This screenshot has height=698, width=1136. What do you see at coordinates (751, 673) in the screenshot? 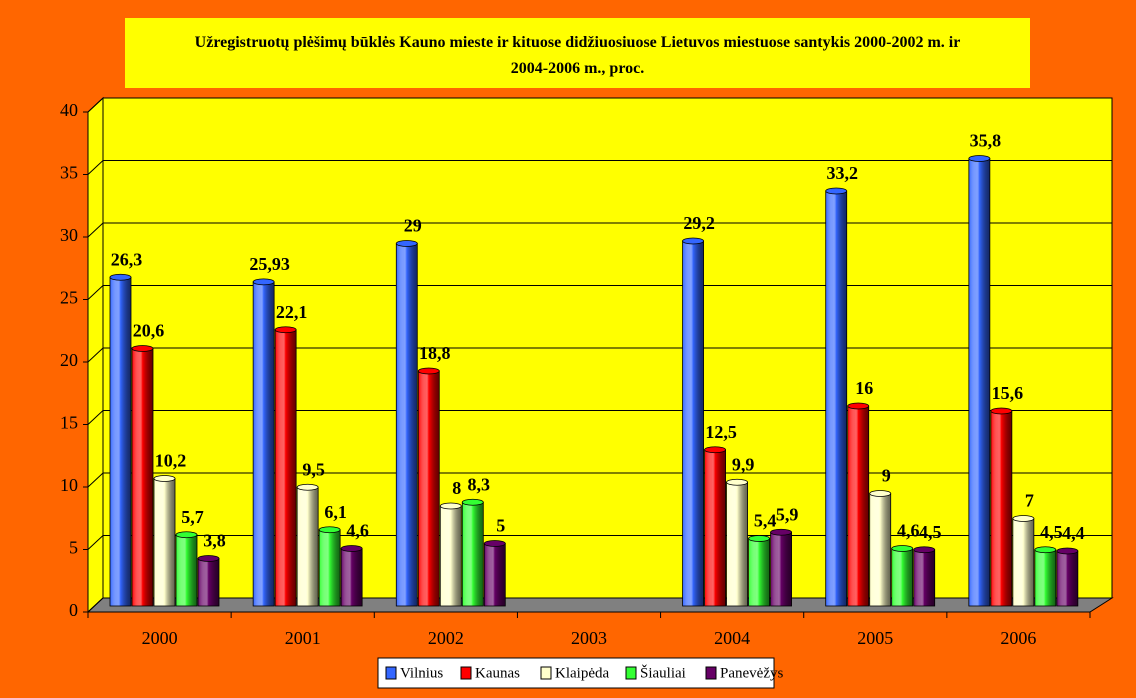
I see `legend-label: Panevėžys` at bounding box center [751, 673].